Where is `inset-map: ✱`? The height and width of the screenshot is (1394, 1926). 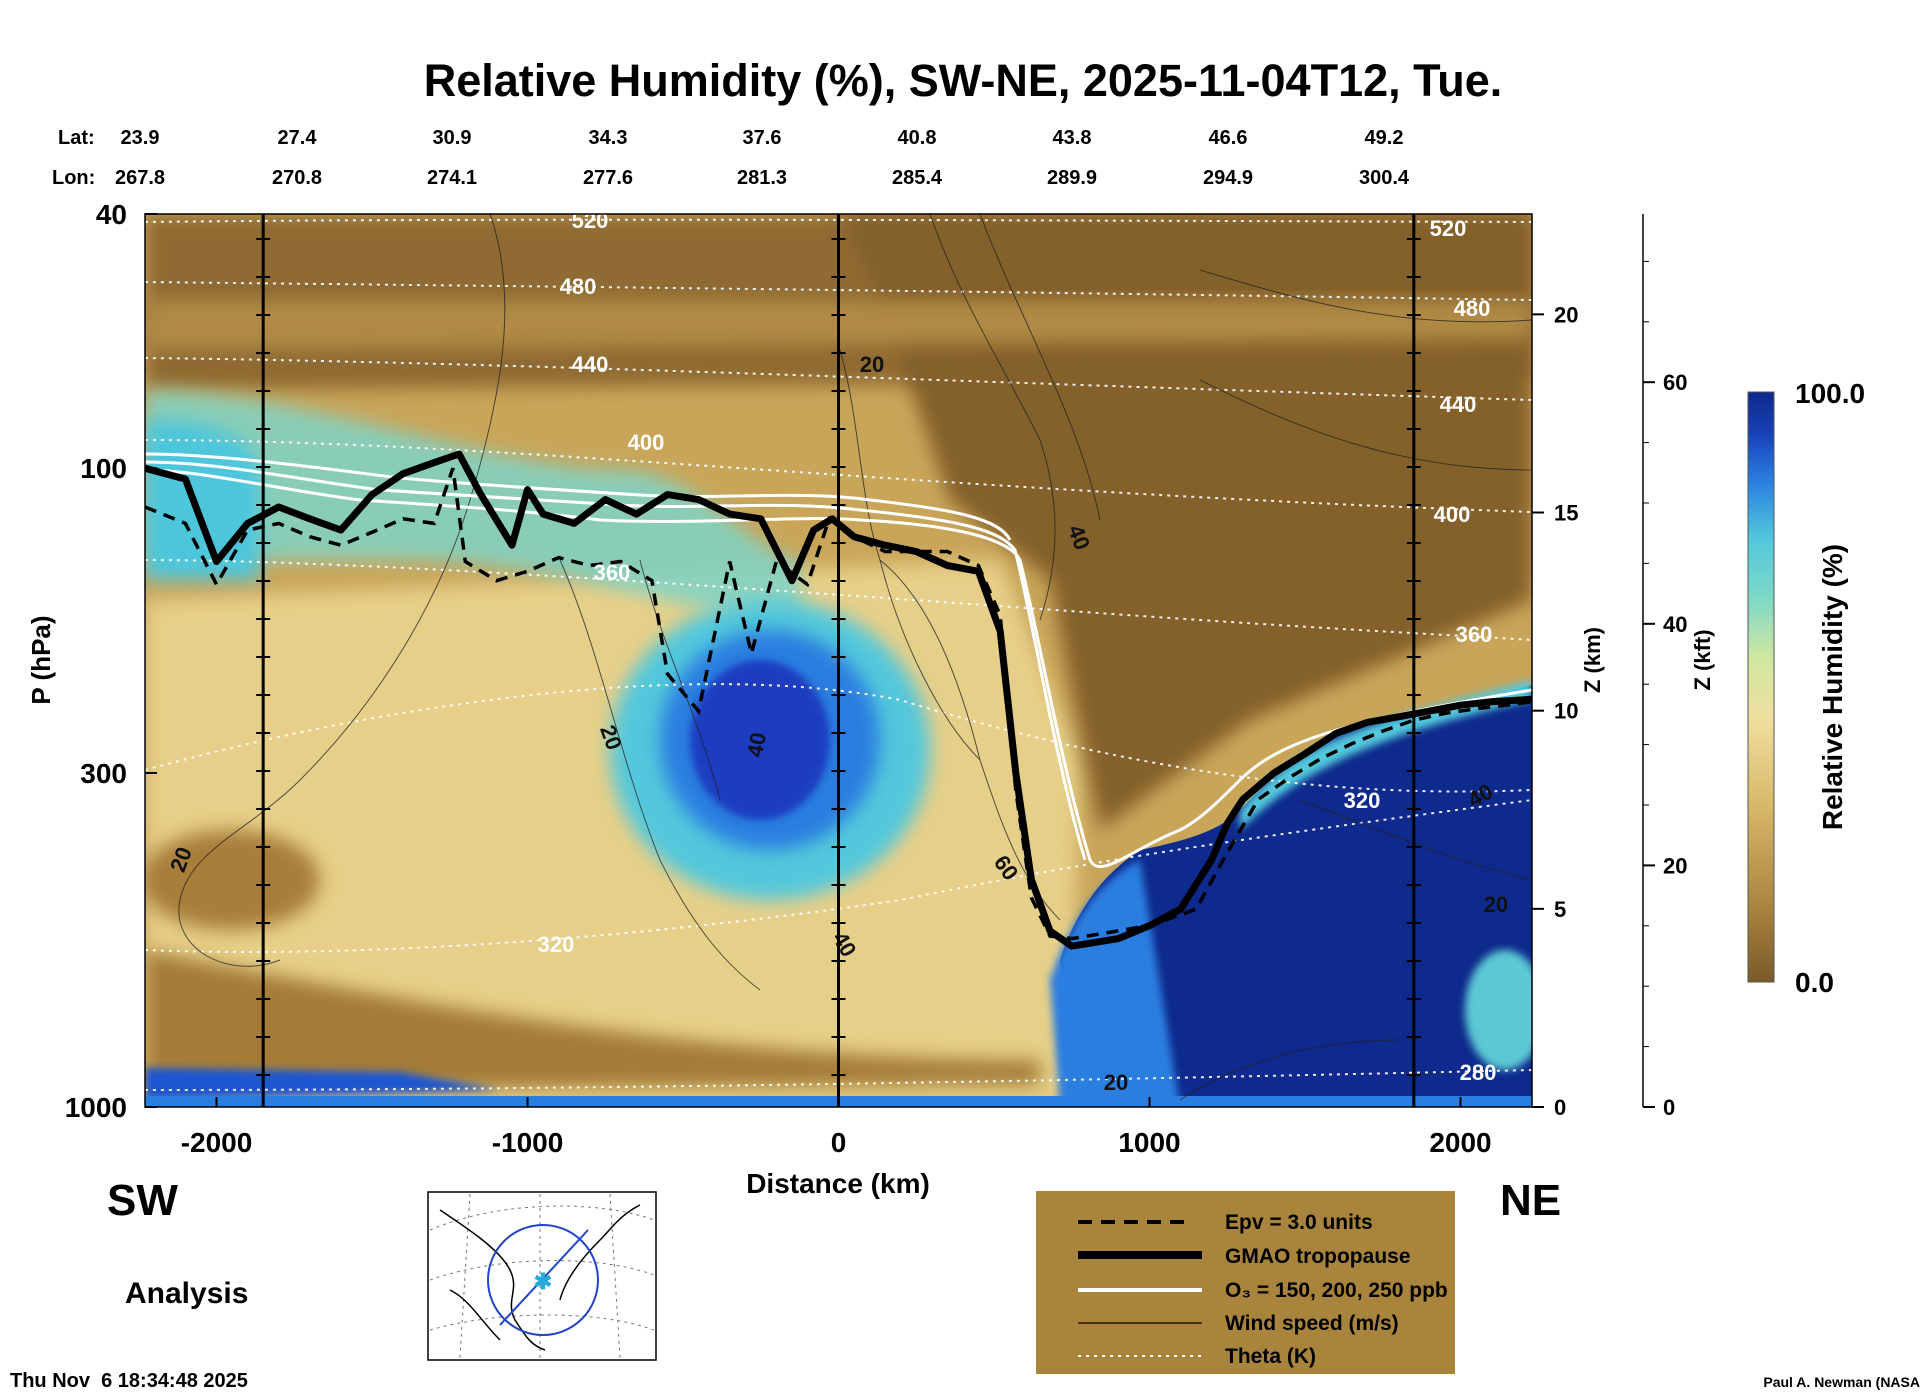
inset-map: ✱ is located at coordinates (542, 1276).